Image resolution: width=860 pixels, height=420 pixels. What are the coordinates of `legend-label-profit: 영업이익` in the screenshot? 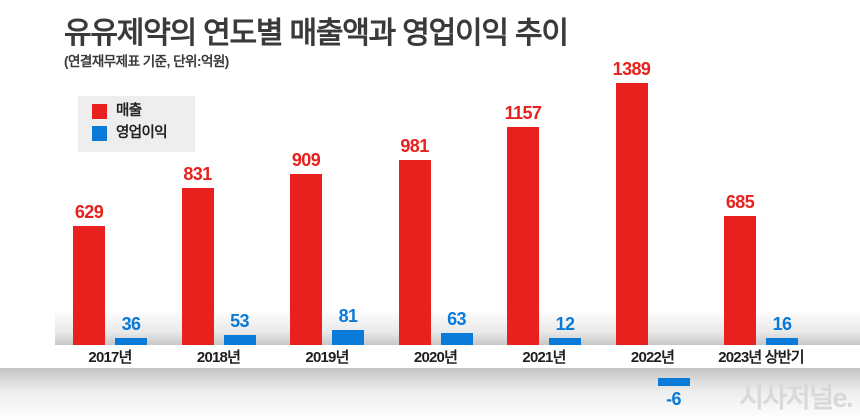 It's located at (142, 133).